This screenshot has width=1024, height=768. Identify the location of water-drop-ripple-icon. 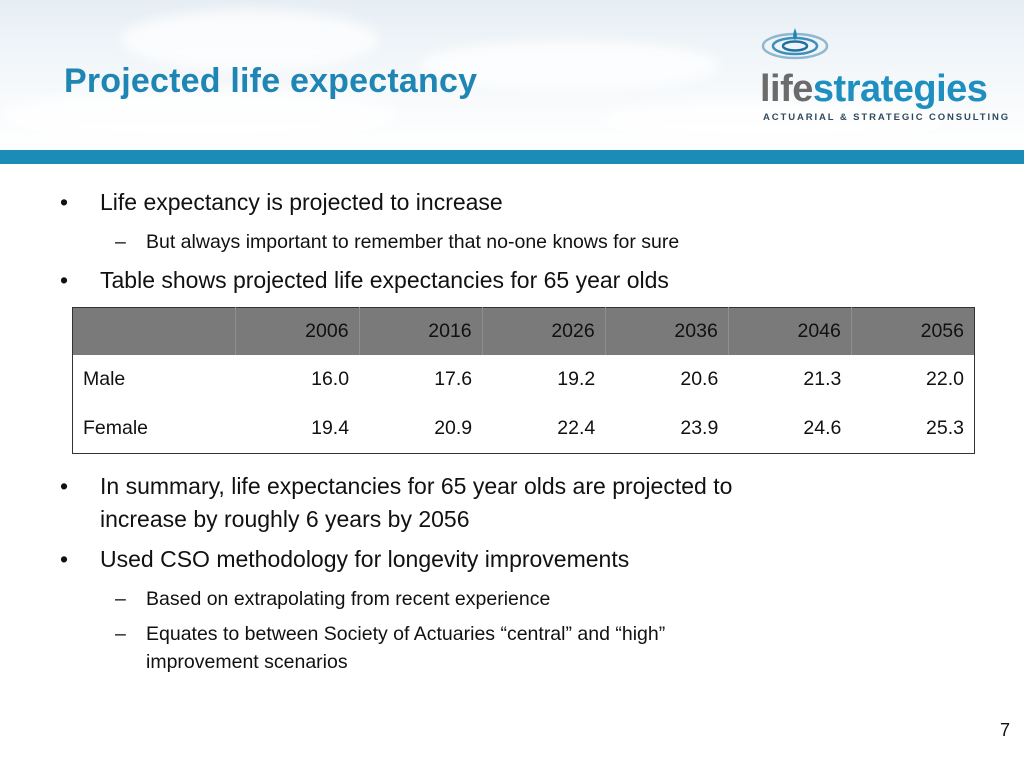
(795, 44).